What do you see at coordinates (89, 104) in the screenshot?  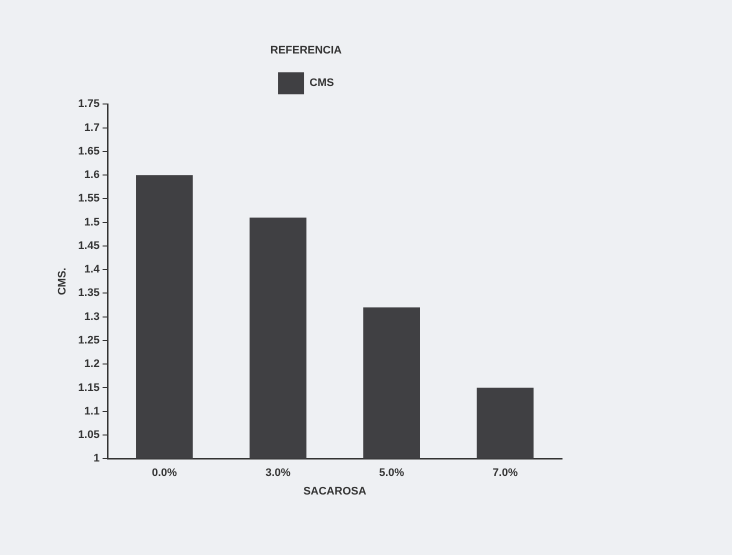 I see `y-tick-label: 1.75` at bounding box center [89, 104].